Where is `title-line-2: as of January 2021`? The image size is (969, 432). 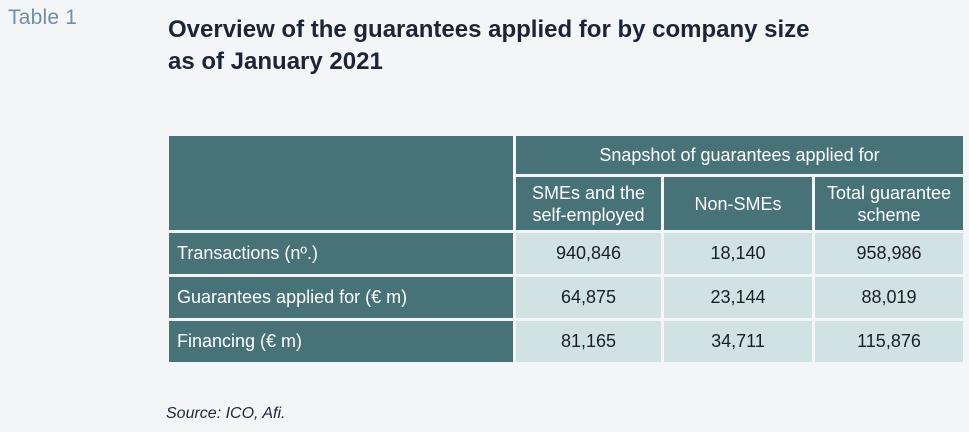 title-line-2: as of January 2021 is located at coordinates (275, 61).